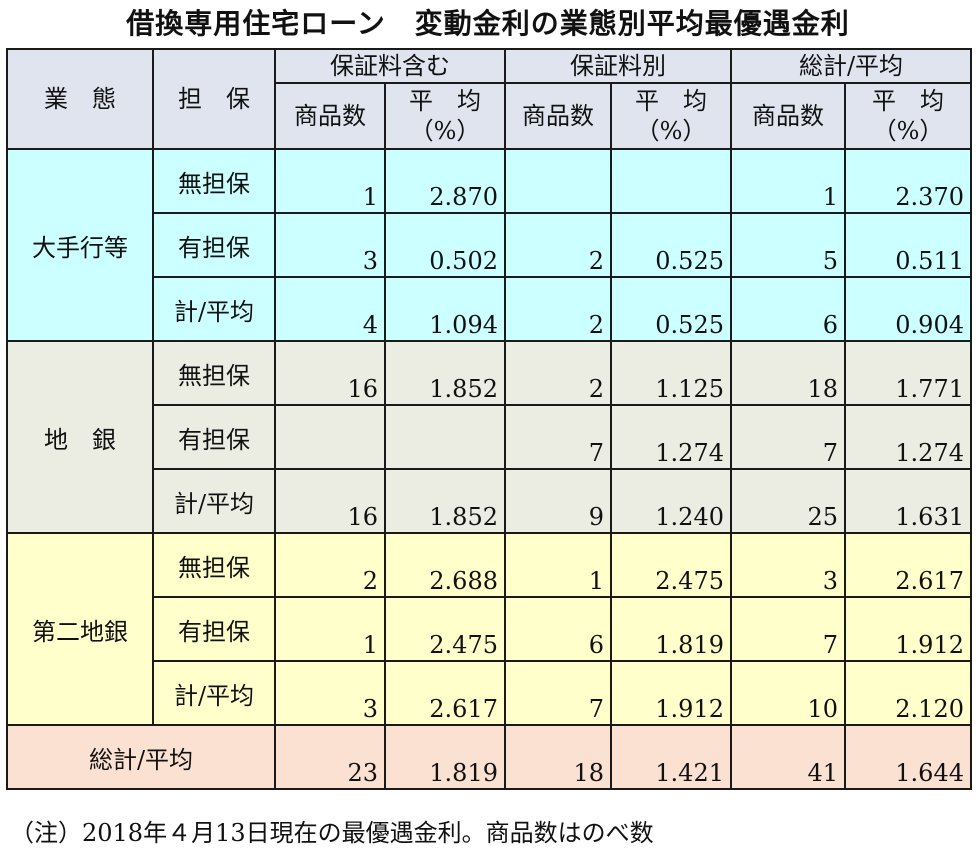  What do you see at coordinates (788, 757) in the screenshot?
I see `total-tot-count: 41` at bounding box center [788, 757].